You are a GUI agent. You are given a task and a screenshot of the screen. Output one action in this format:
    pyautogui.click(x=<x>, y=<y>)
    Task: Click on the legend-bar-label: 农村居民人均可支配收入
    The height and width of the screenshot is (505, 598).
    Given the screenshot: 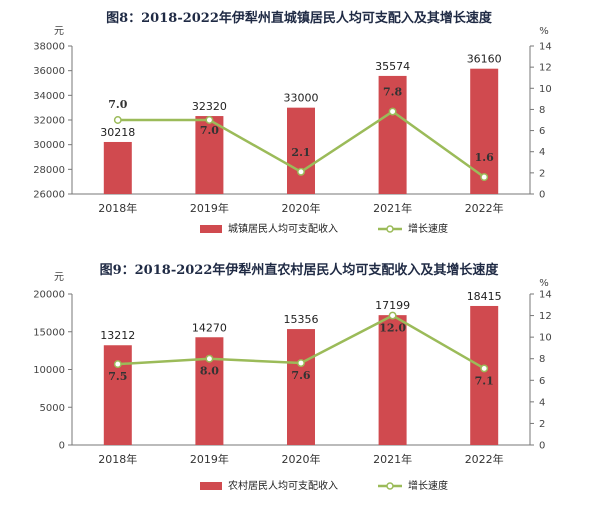 What is the action you would take?
    pyautogui.click(x=283, y=485)
    